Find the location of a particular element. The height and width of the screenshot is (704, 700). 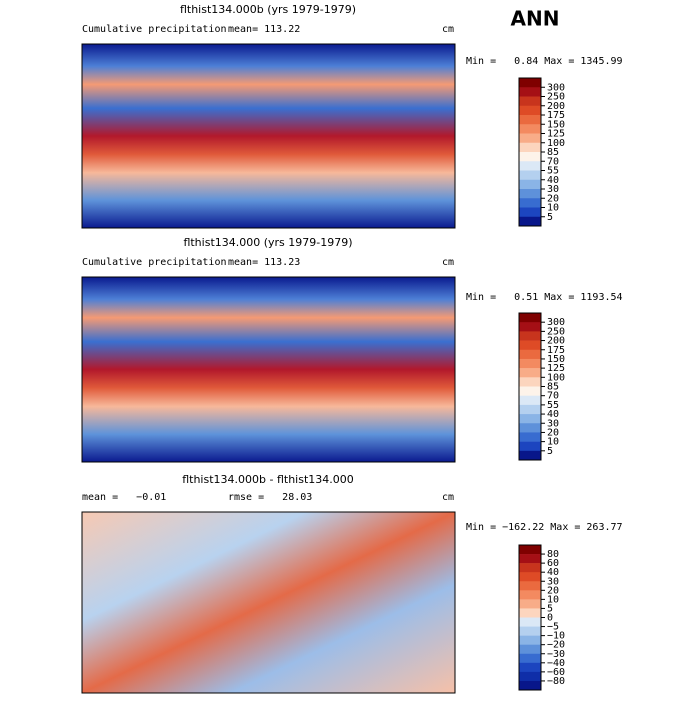

center-label: rmse = 28.03 is located at coordinates (270, 497).